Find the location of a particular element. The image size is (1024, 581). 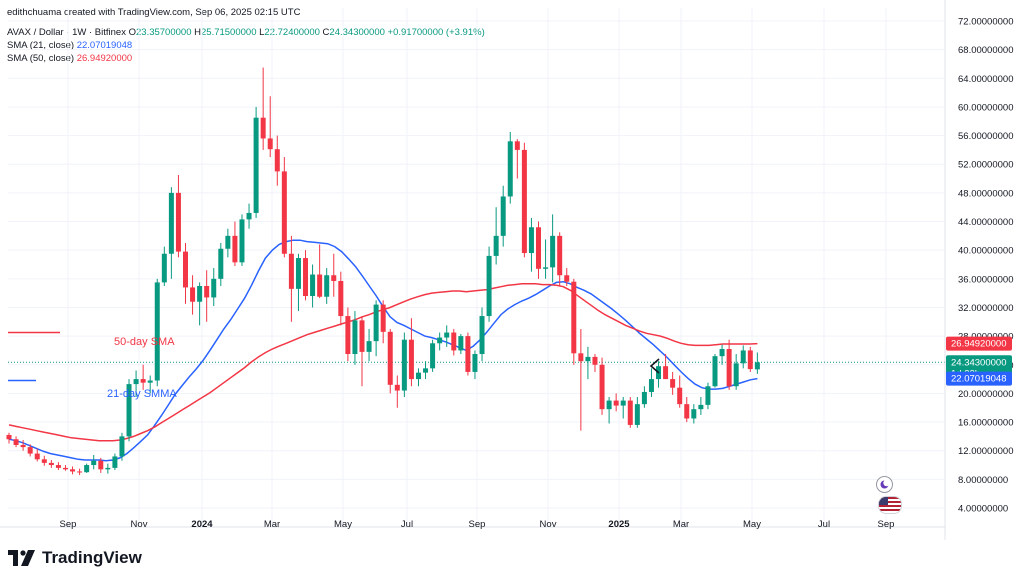

x-tick-label: Nov is located at coordinates (139, 524).